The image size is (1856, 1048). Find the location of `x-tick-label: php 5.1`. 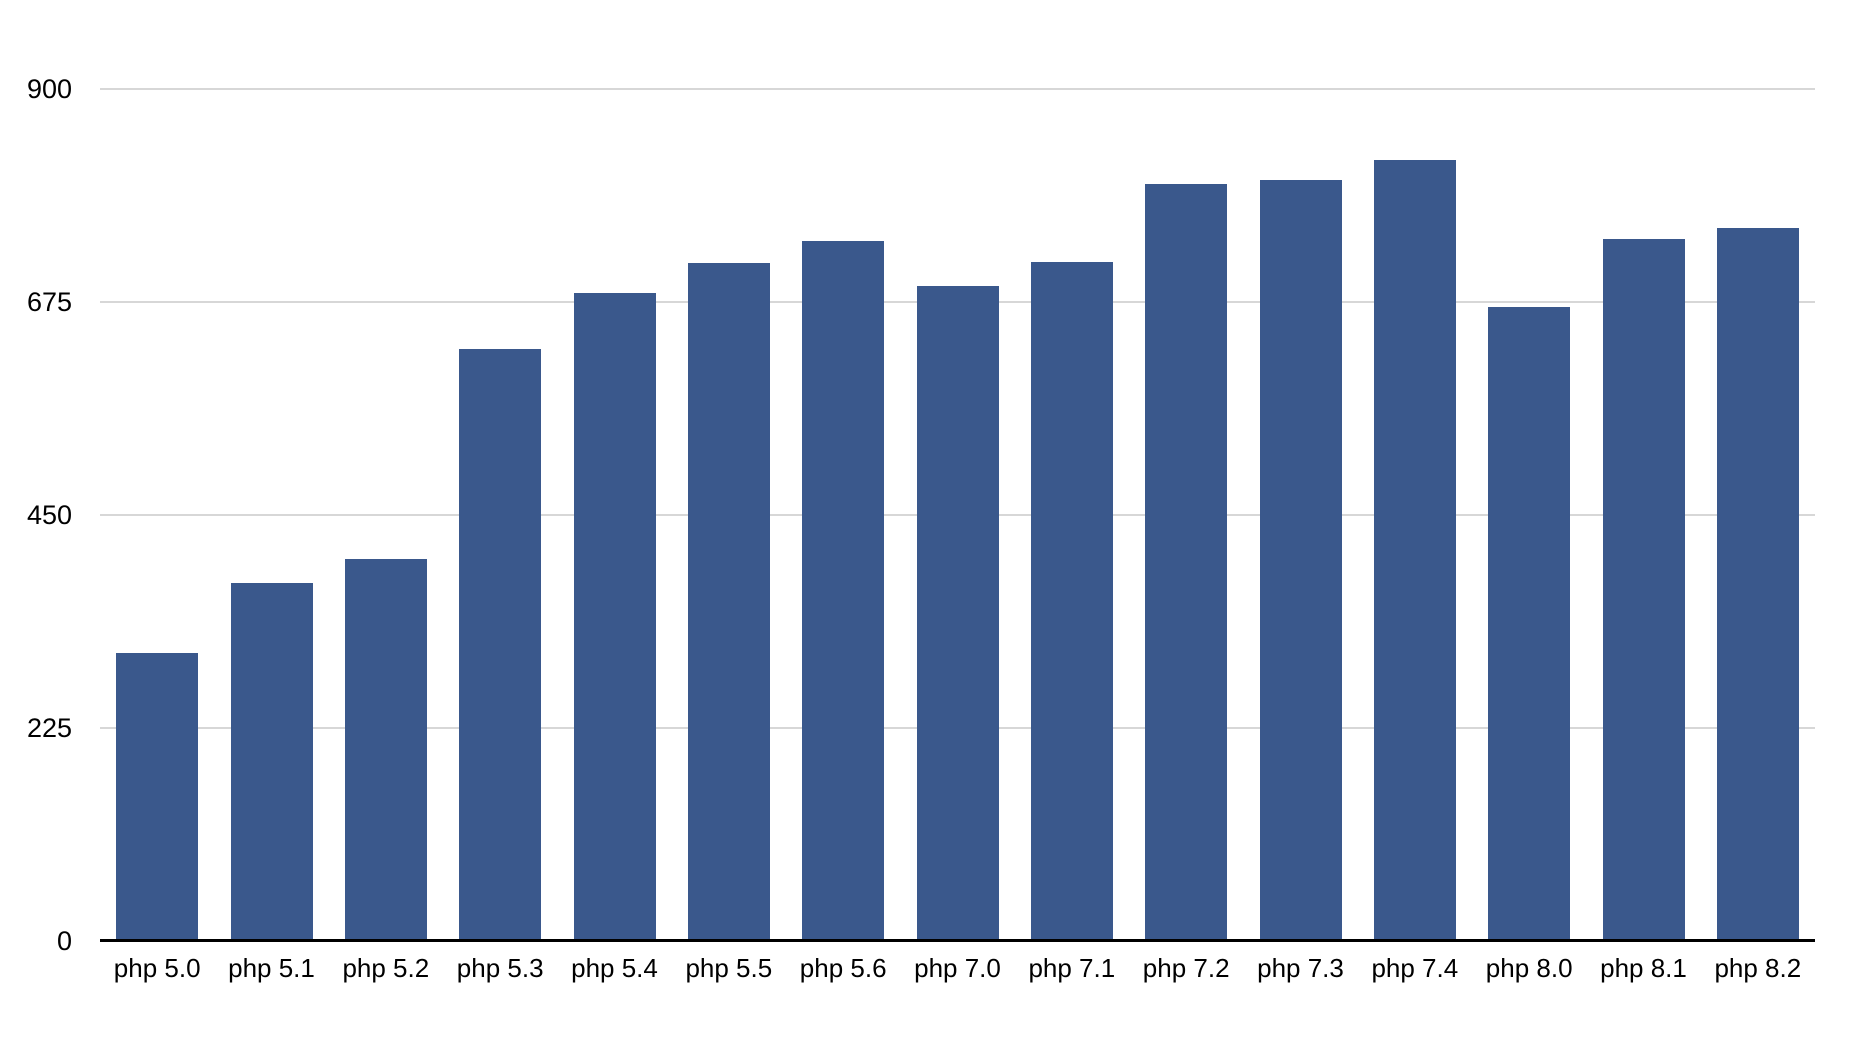

x-tick-label: php 5.1 is located at coordinates (271, 968).